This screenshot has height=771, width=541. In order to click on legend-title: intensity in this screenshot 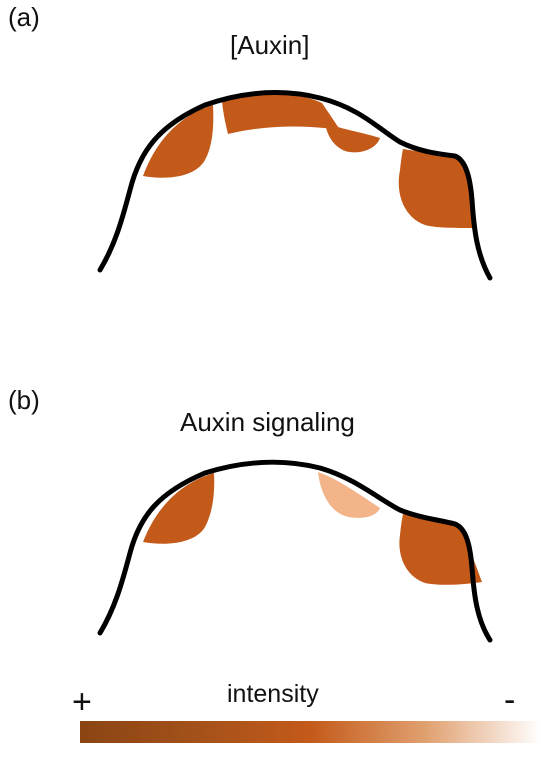, I will do `click(273, 694)`.